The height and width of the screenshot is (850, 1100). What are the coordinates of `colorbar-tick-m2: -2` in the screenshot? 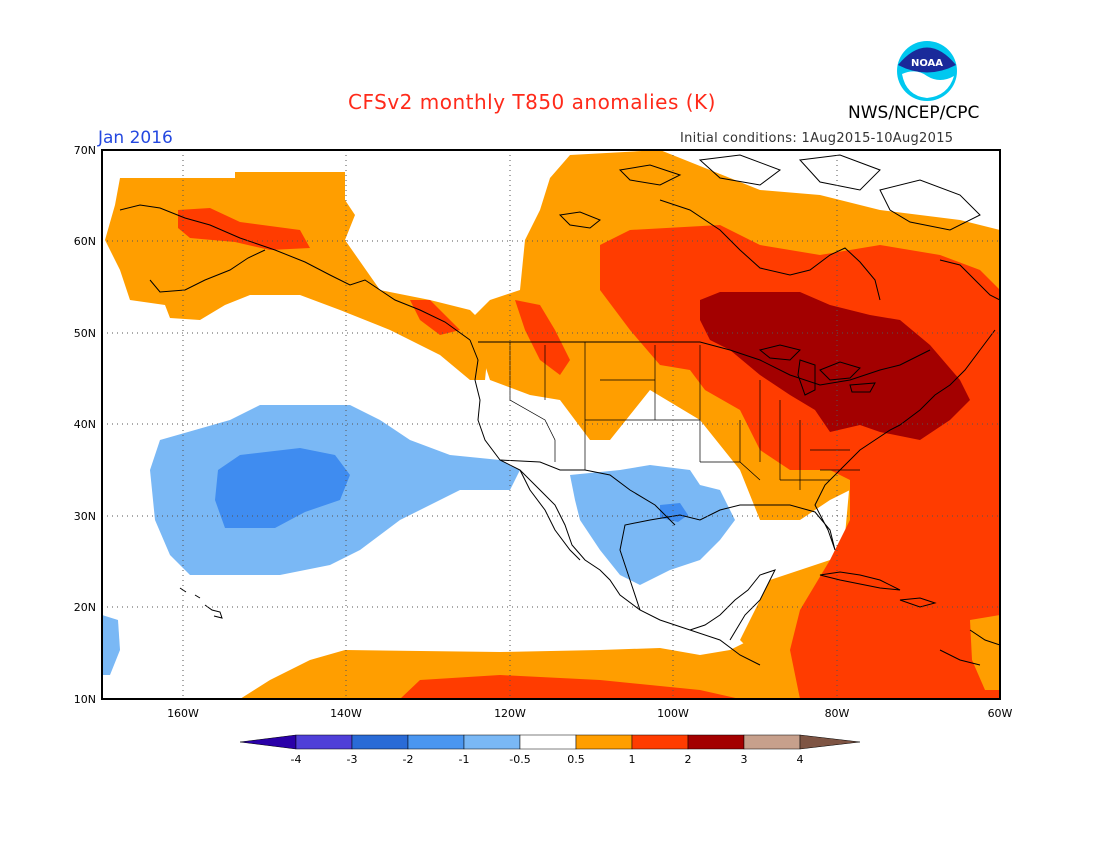 It's located at (408, 759).